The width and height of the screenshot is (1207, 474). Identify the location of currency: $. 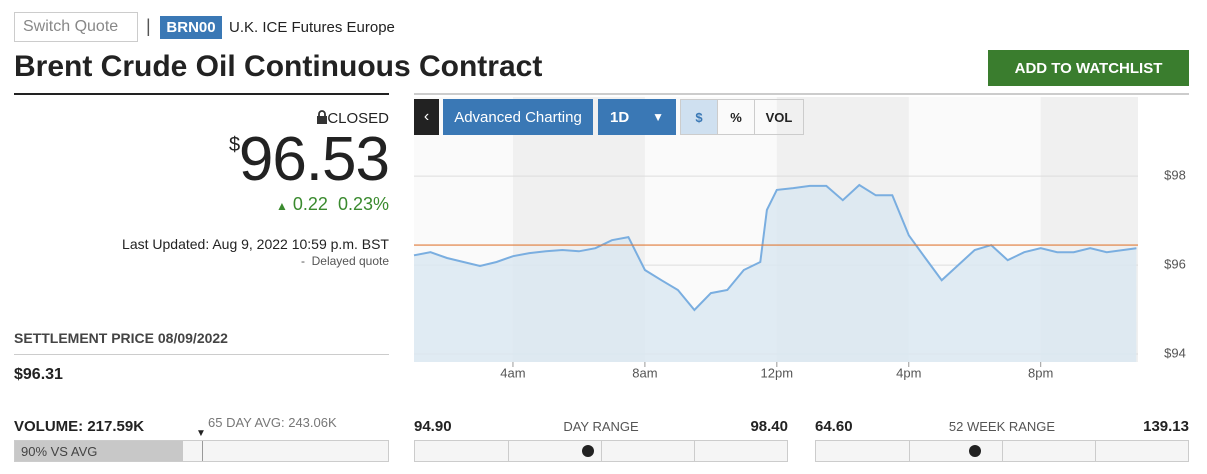
(235, 145).